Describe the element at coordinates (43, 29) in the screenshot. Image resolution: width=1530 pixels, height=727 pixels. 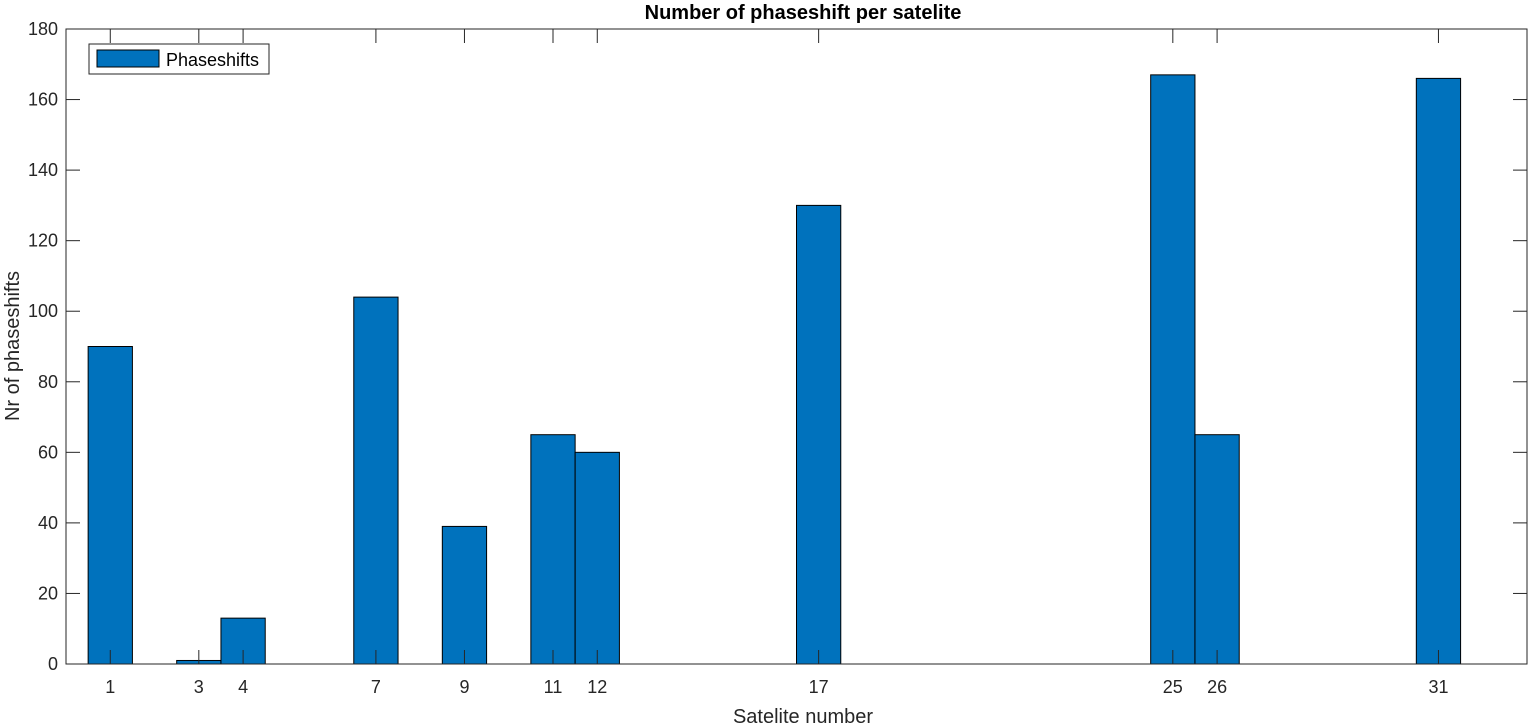
I see `y-tick-label: 180` at that location.